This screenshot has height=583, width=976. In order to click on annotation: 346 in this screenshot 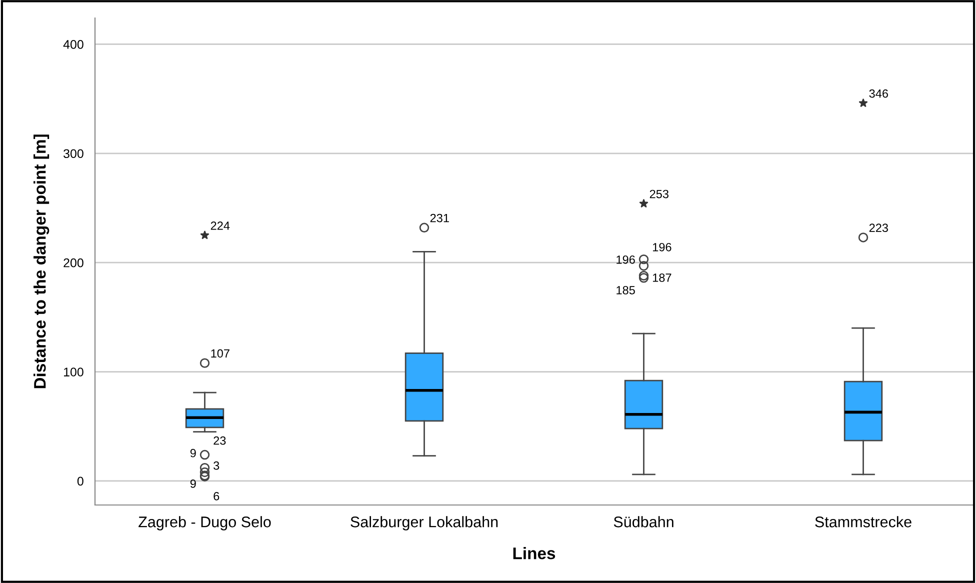, I will do `click(878, 93)`.